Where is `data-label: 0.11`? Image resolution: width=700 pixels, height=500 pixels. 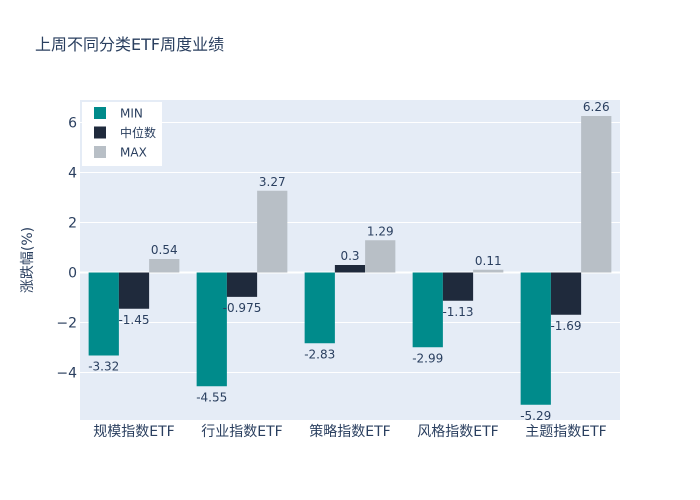
data-label: 0.11 is located at coordinates (488, 261).